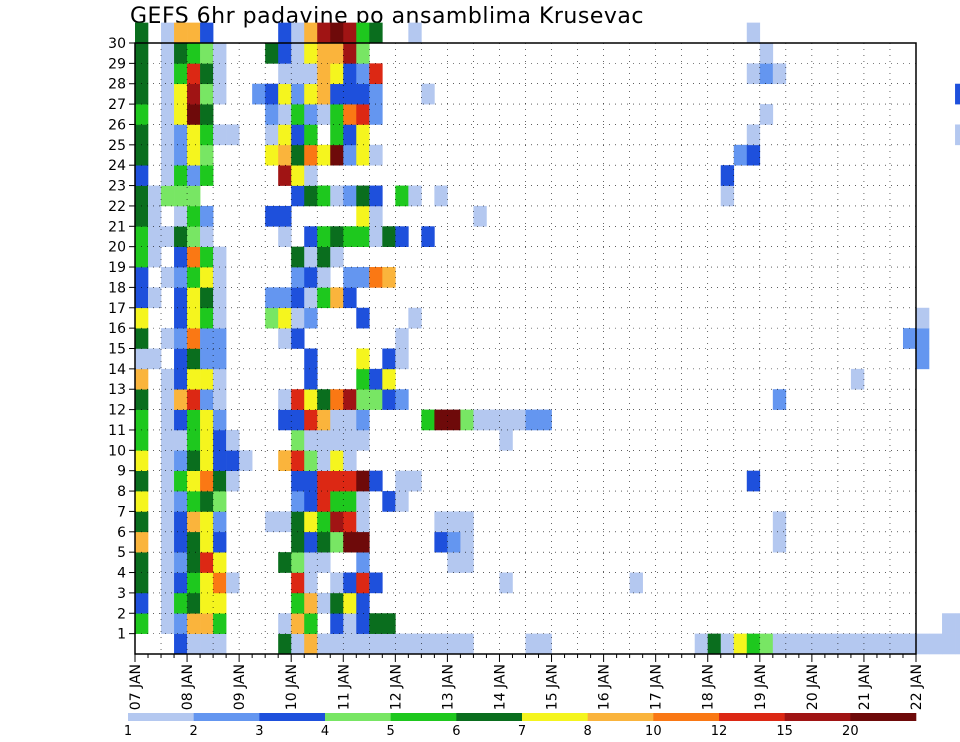 This screenshot has width=960, height=742. I want to click on y-tick-label: 13, so click(117, 390).